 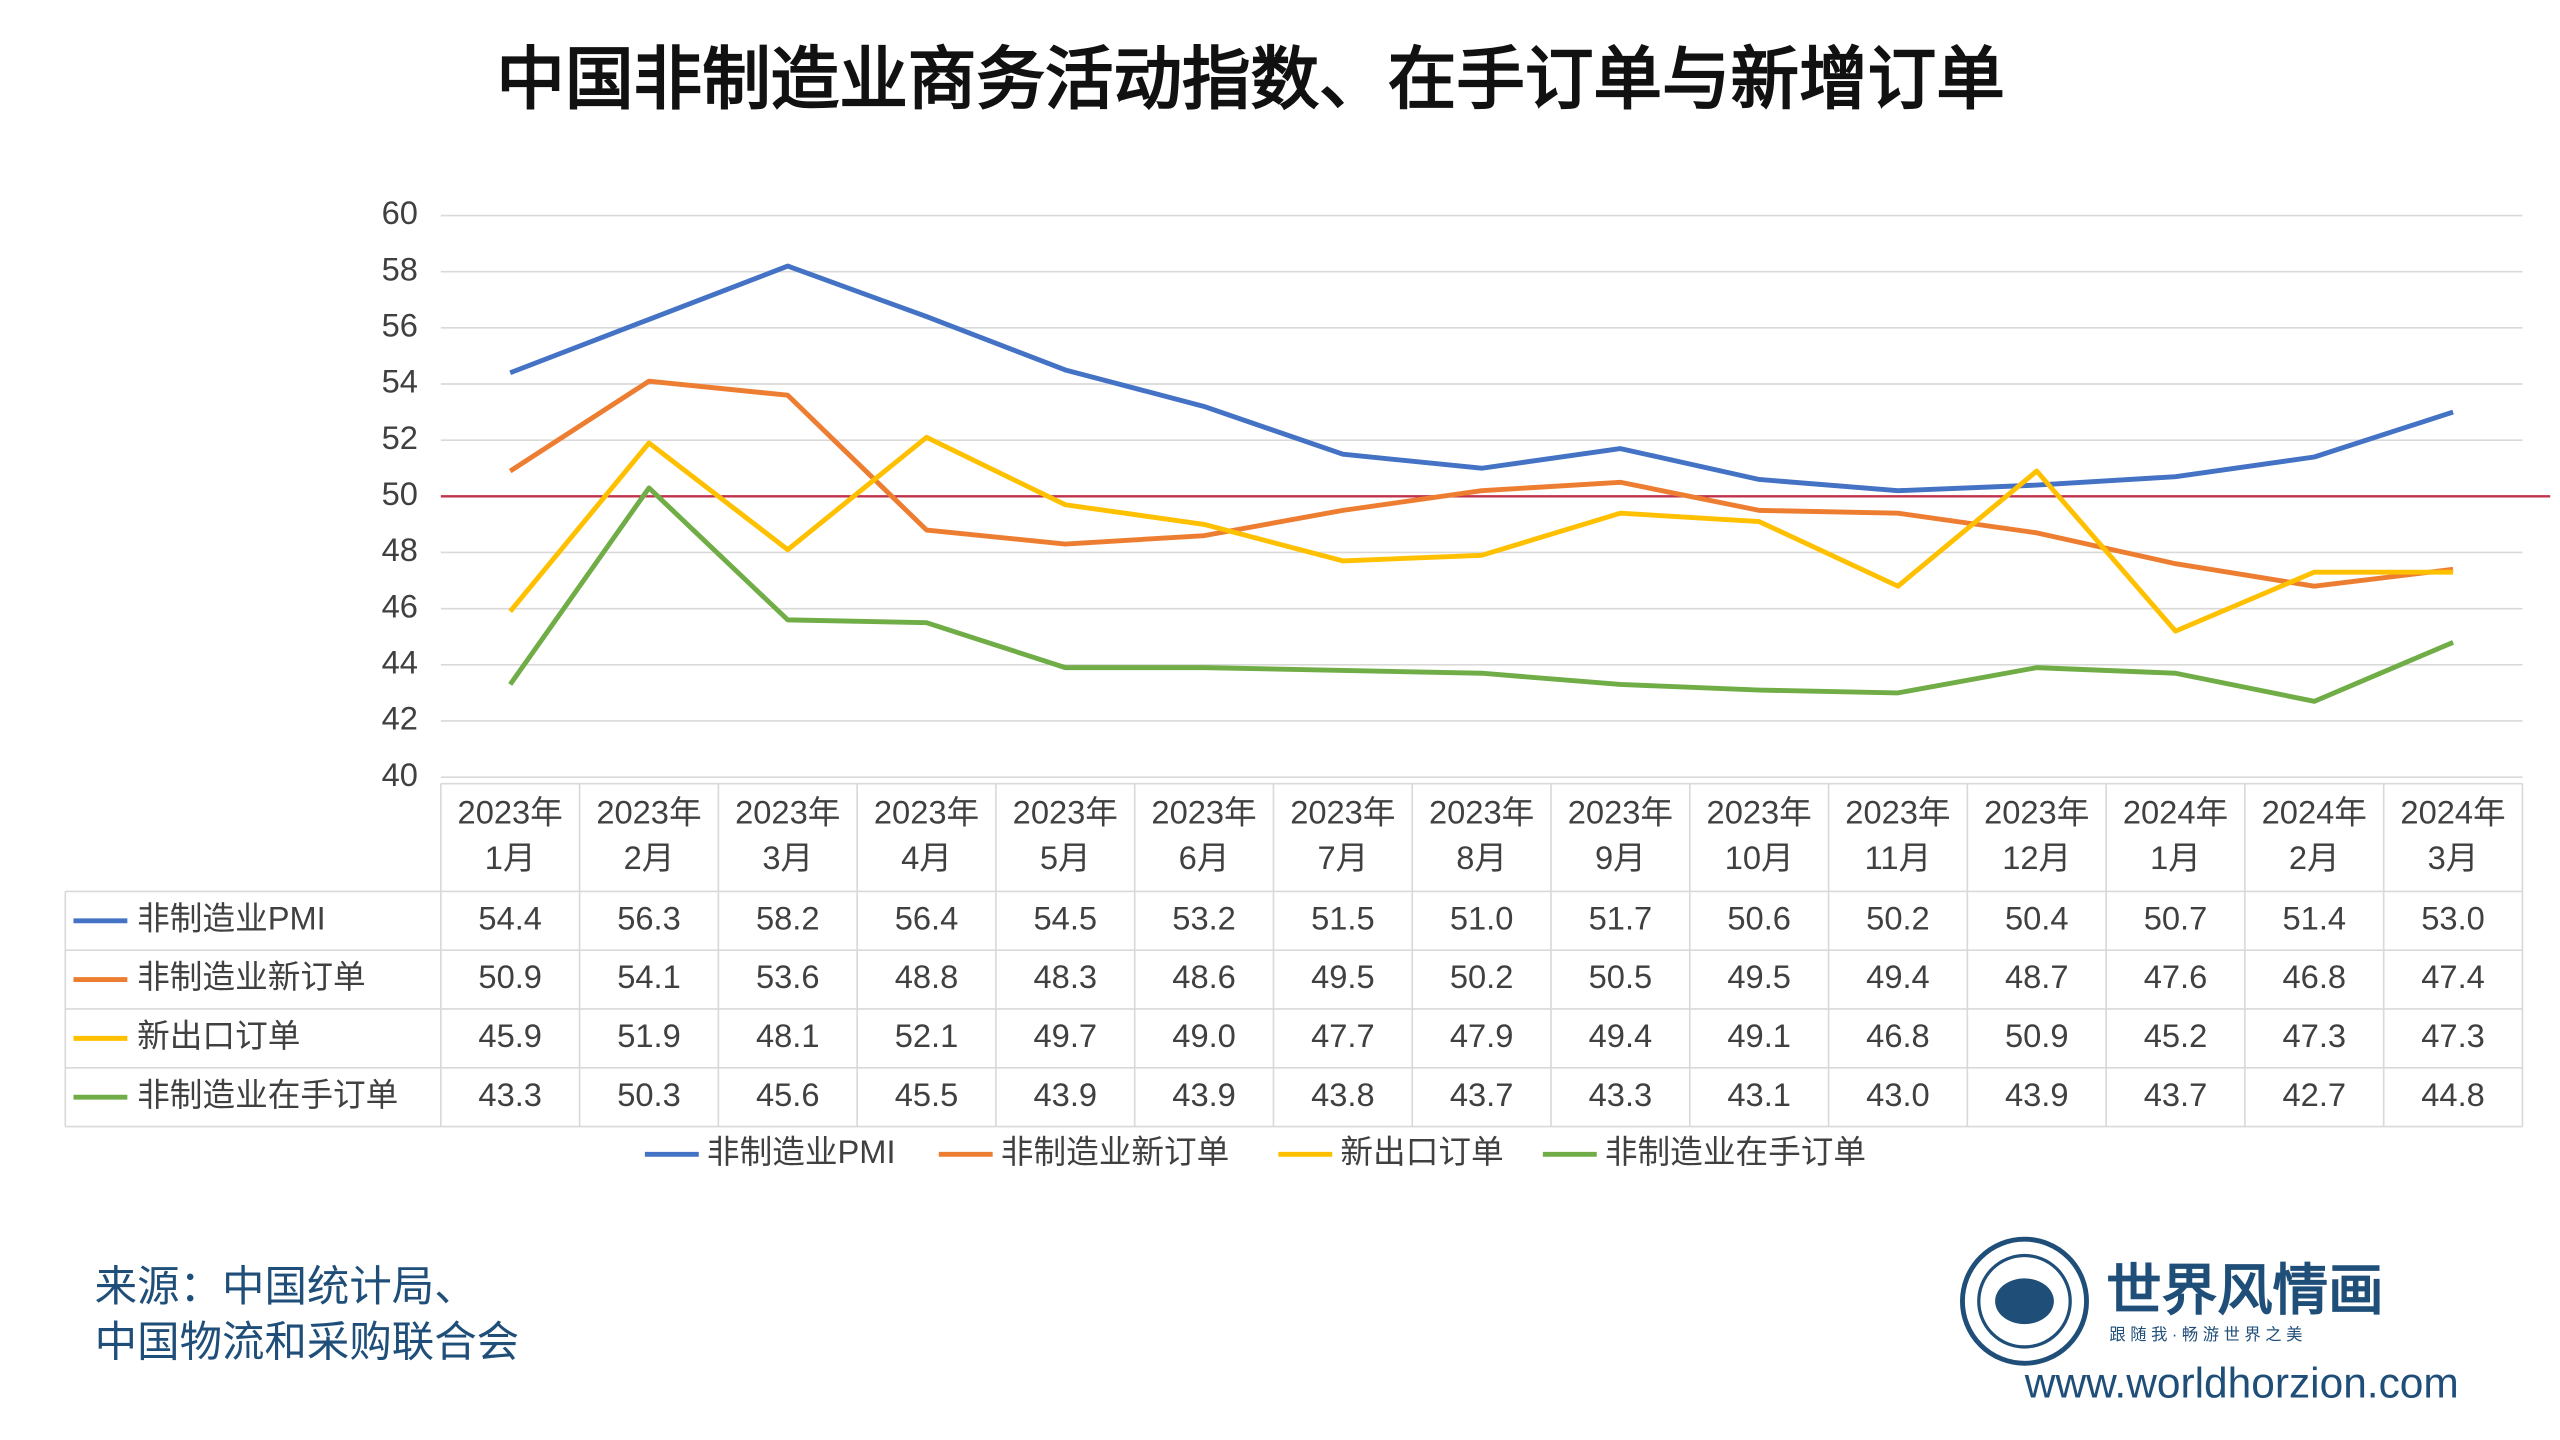 What do you see at coordinates (400, 493) in the screenshot?
I see `y-tick-label: 50` at bounding box center [400, 493].